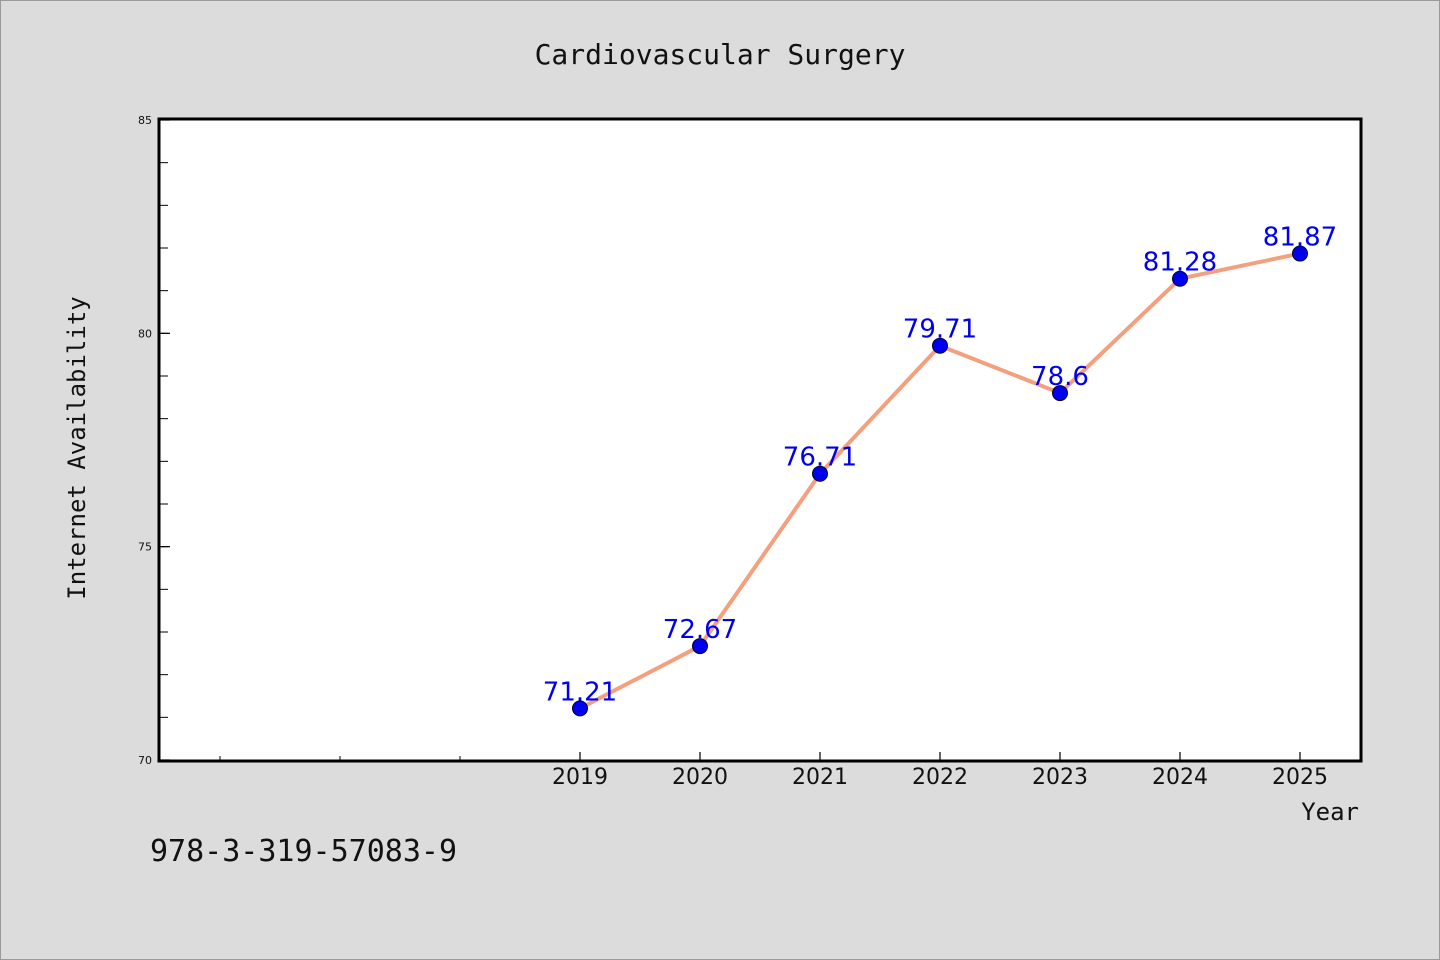 The width and height of the screenshot is (1440, 960). What do you see at coordinates (580, 692) in the screenshot?
I see `data-label: 71.21` at bounding box center [580, 692].